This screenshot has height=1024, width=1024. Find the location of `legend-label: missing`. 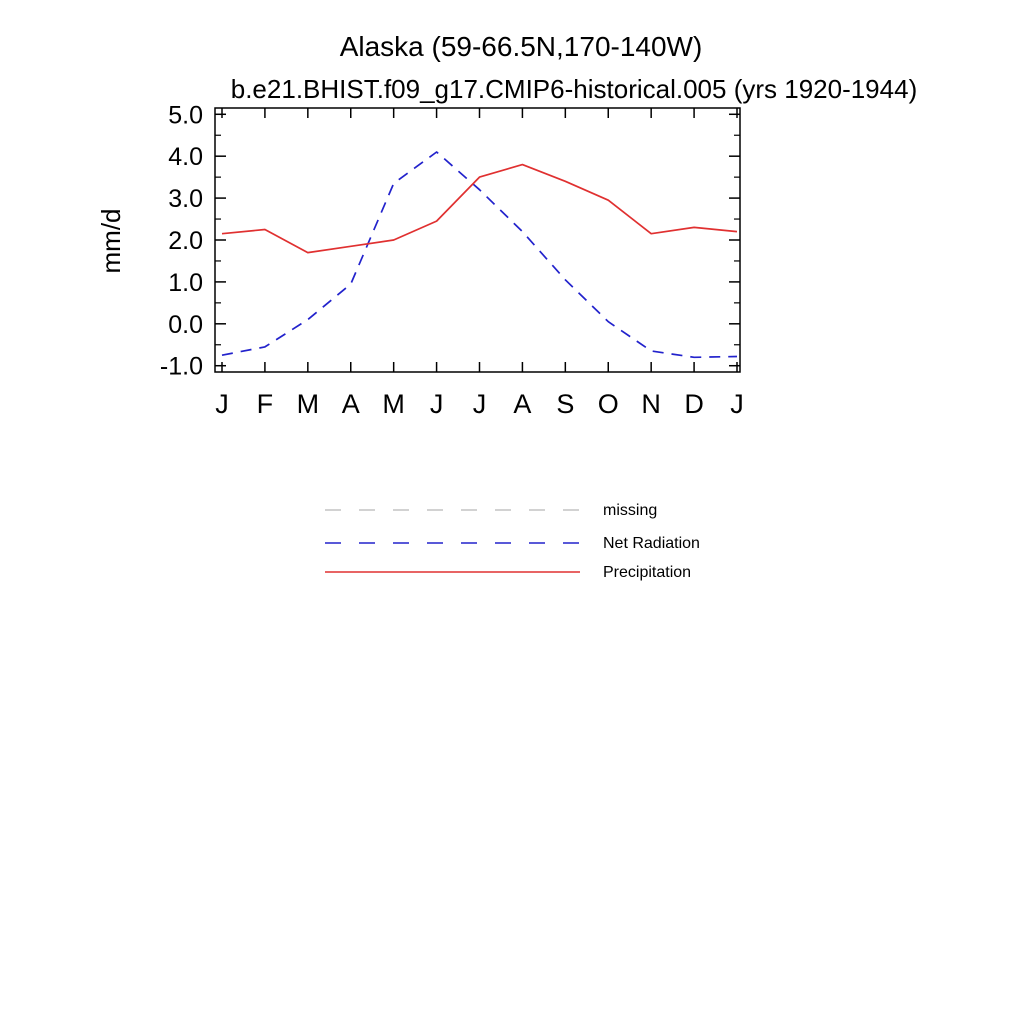

legend-label: missing is located at coordinates (630, 510).